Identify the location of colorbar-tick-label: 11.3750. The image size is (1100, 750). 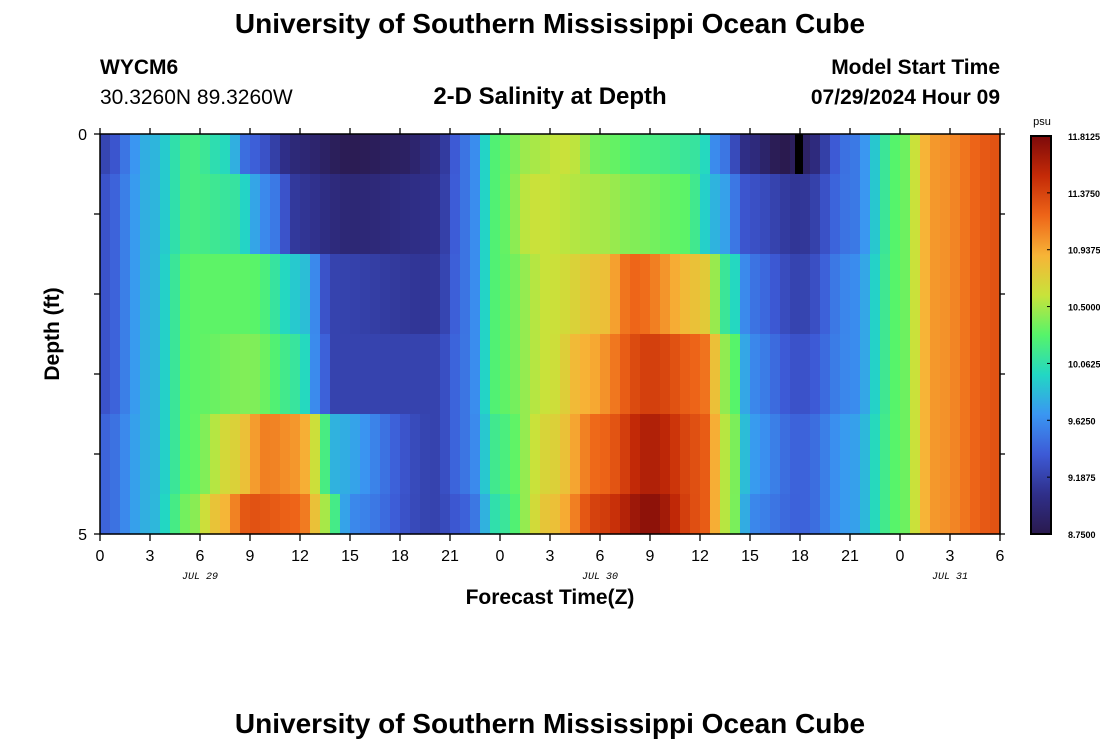
(1084, 194).